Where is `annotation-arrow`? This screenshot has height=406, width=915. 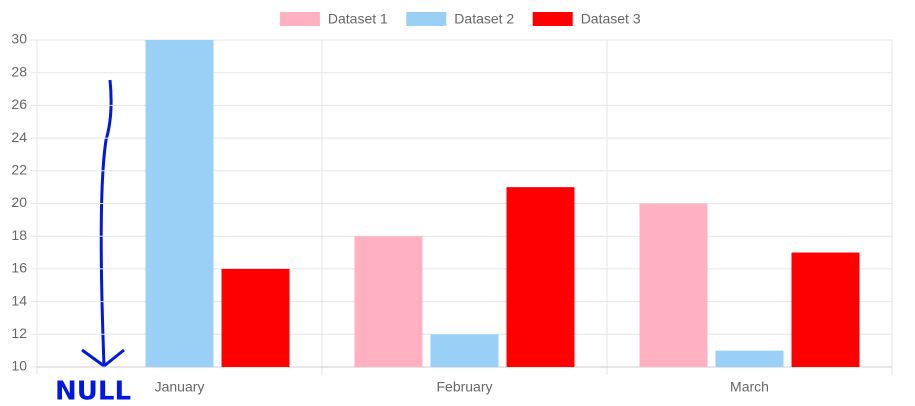 annotation-arrow is located at coordinates (106, 222).